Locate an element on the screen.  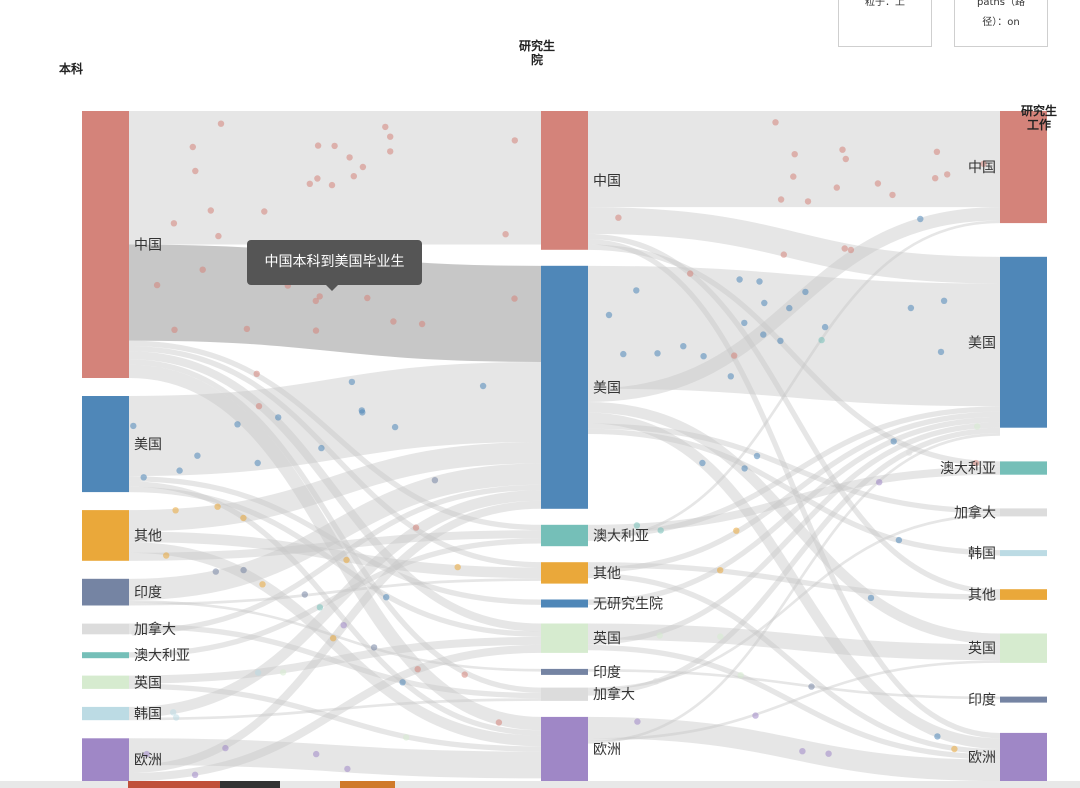
node-g_au is located at coordinates (564, 535).